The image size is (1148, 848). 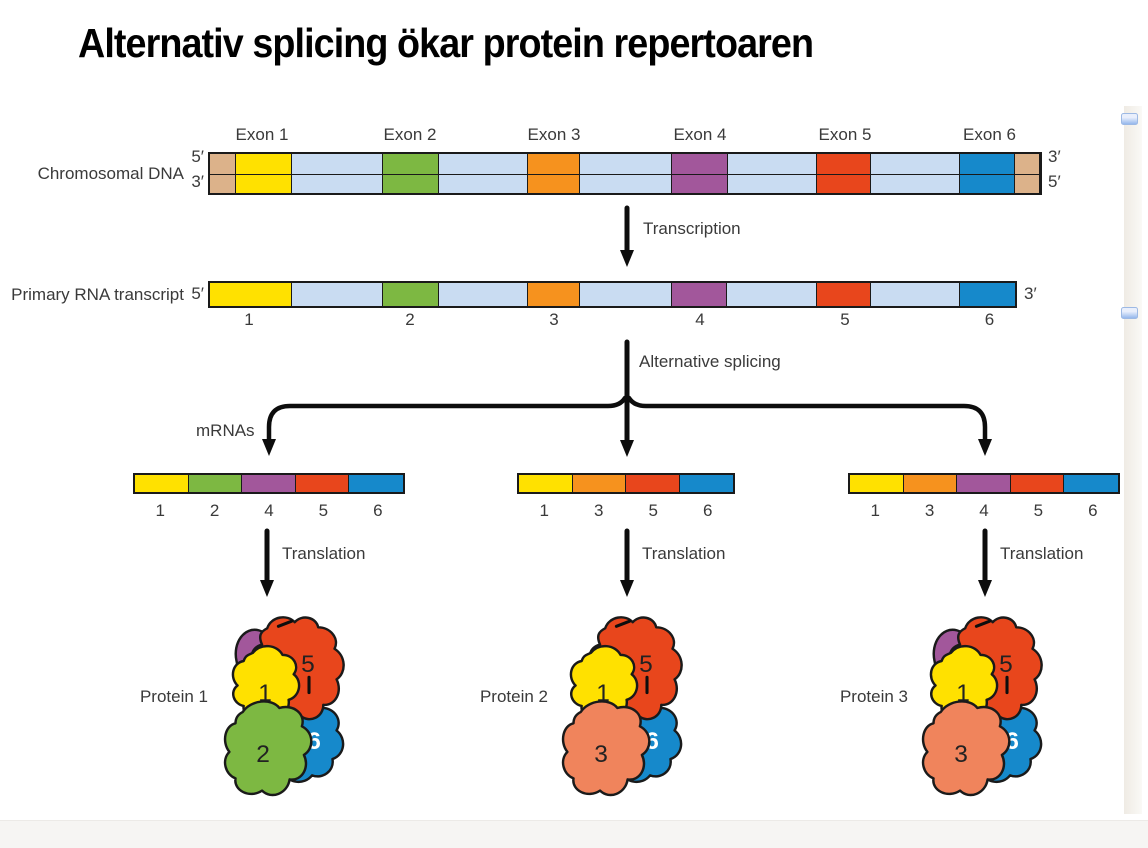 What do you see at coordinates (877, 483) in the screenshot?
I see `mrna-3-exon-1-segment` at bounding box center [877, 483].